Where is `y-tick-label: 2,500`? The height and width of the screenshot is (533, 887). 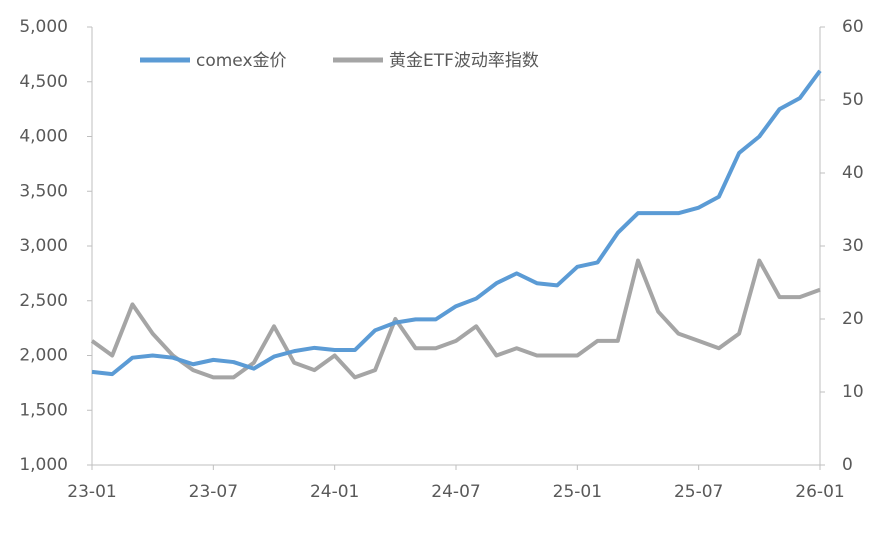 y-tick-label: 2,500 is located at coordinates (43, 301).